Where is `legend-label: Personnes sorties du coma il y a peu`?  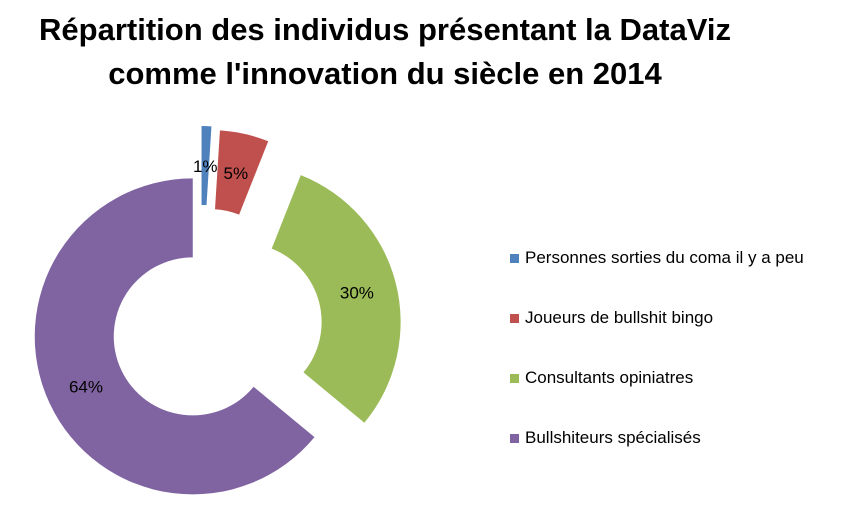 legend-label: Personnes sorties du coma il y a peu is located at coordinates (664, 257).